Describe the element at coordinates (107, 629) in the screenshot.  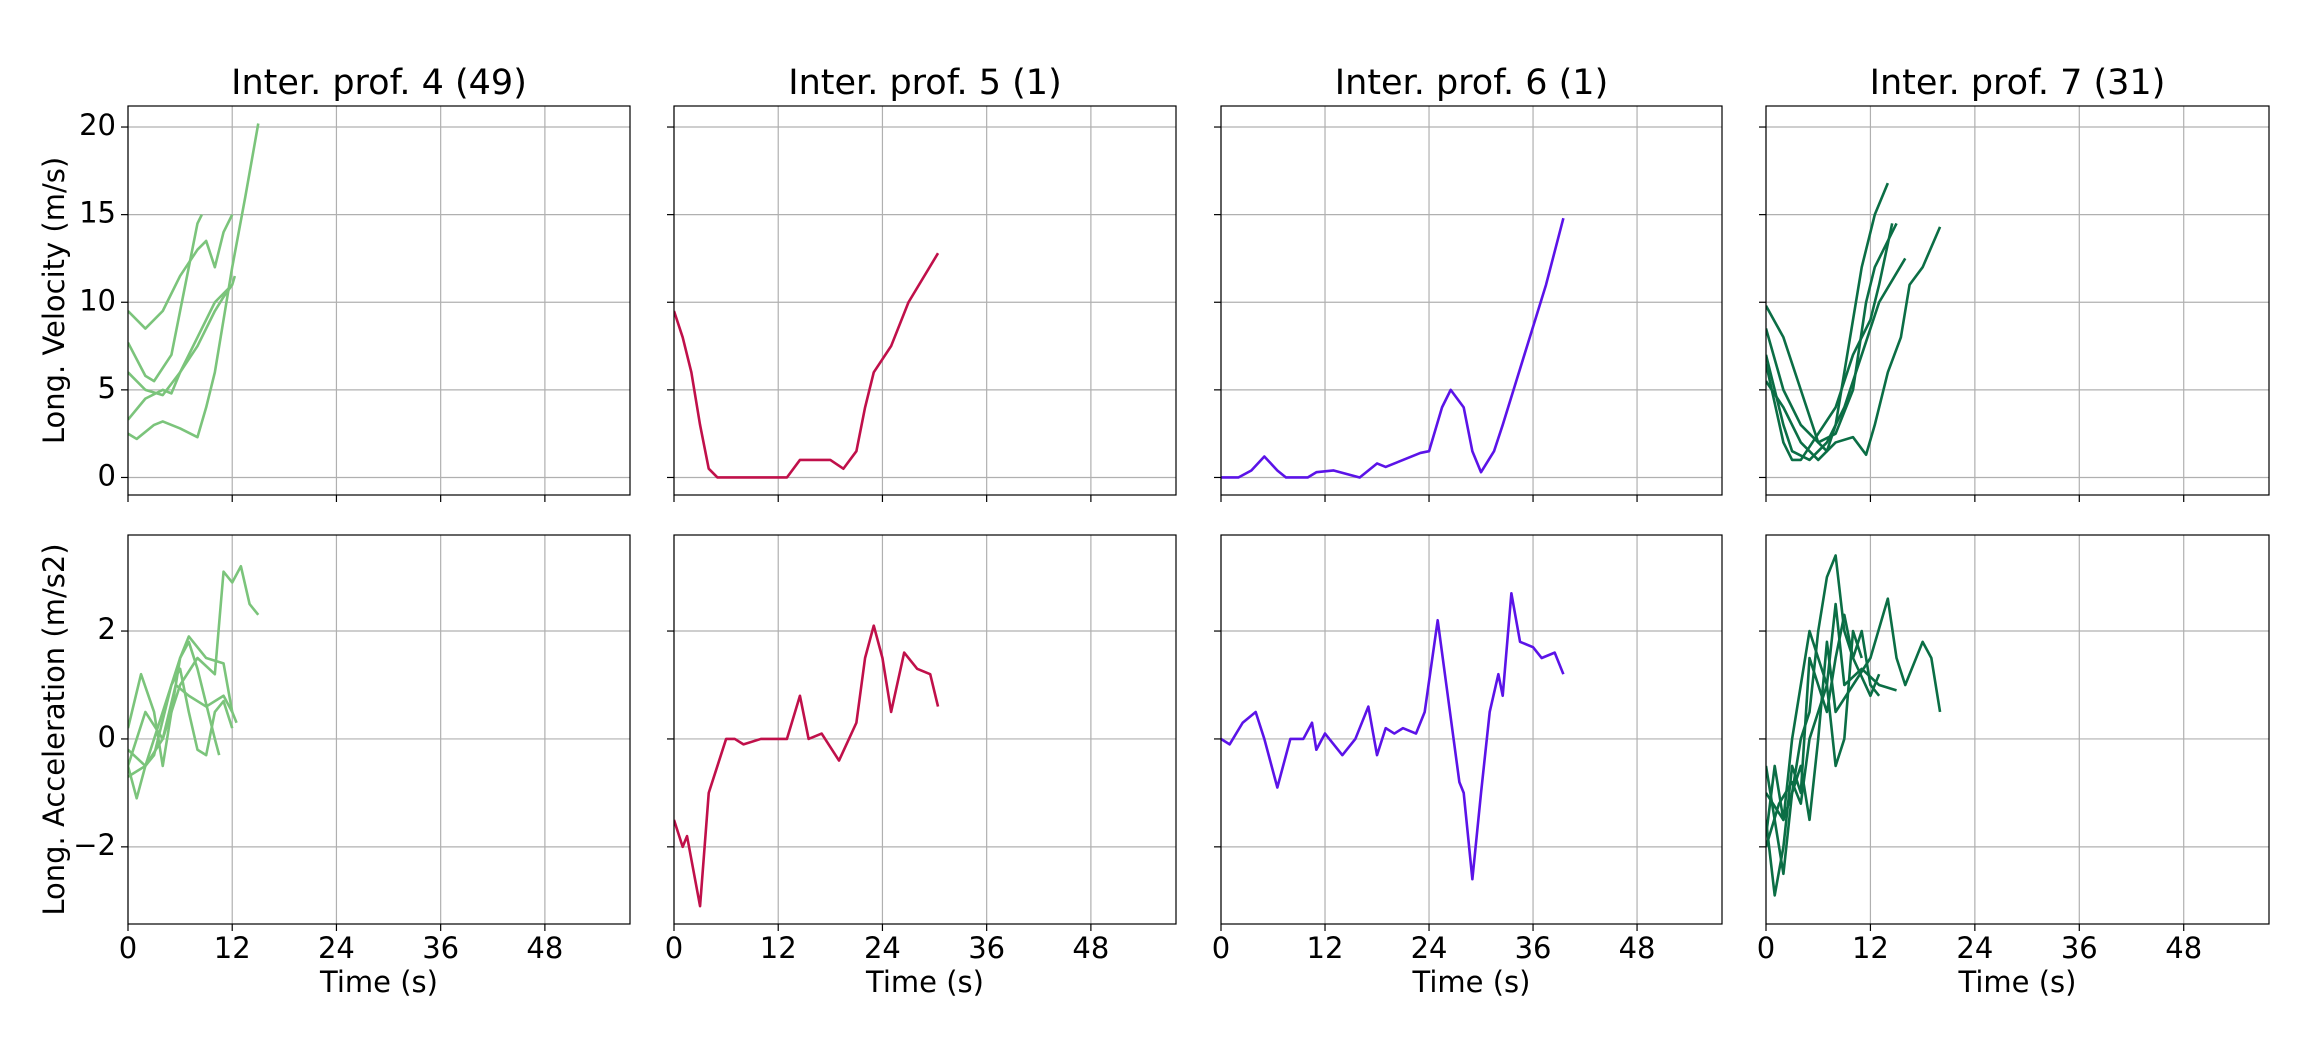
I see `y-tick-label: 2` at that location.